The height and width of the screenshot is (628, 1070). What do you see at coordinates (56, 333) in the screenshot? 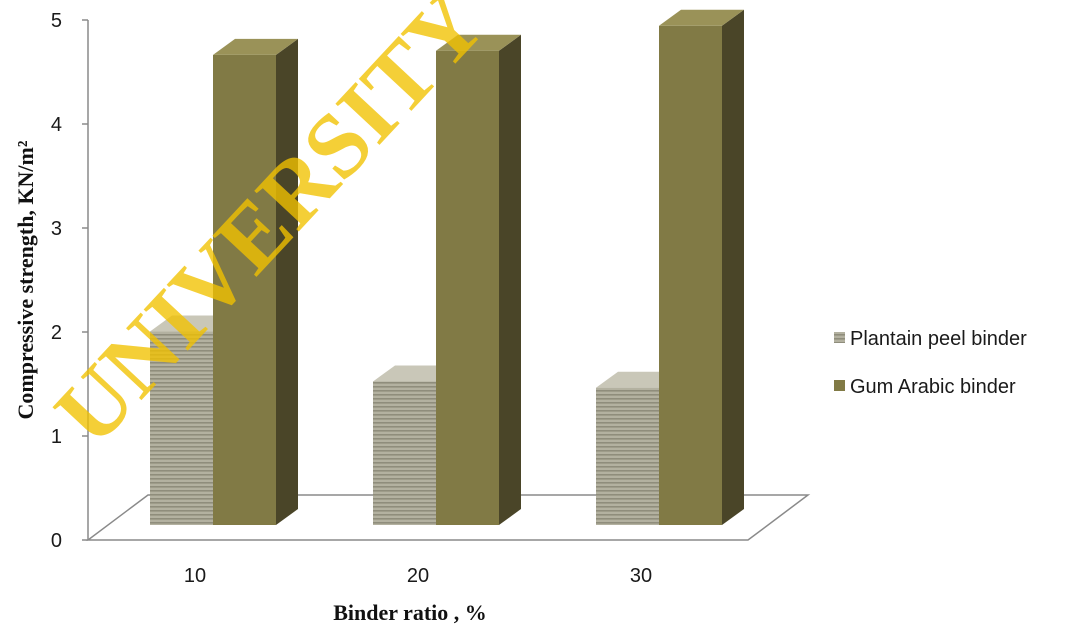
I see `y-tick-label: 2` at bounding box center [56, 333].